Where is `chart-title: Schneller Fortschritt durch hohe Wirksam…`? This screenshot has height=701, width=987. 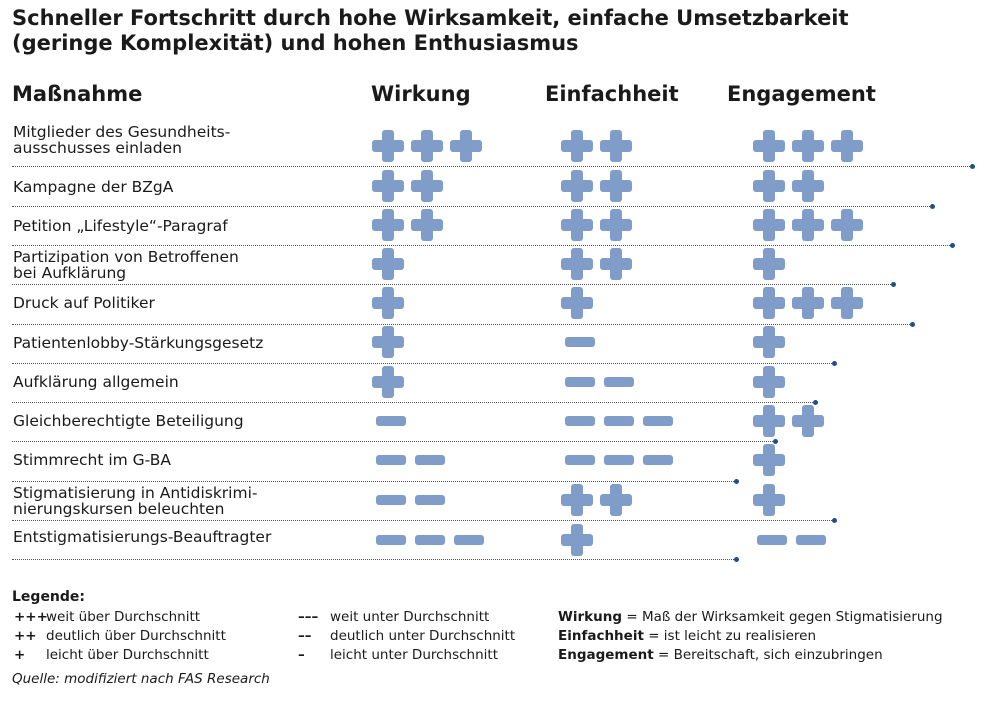
chart-title: Schneller Fortschritt durch hohe Wirksam… is located at coordinates (492, 31).